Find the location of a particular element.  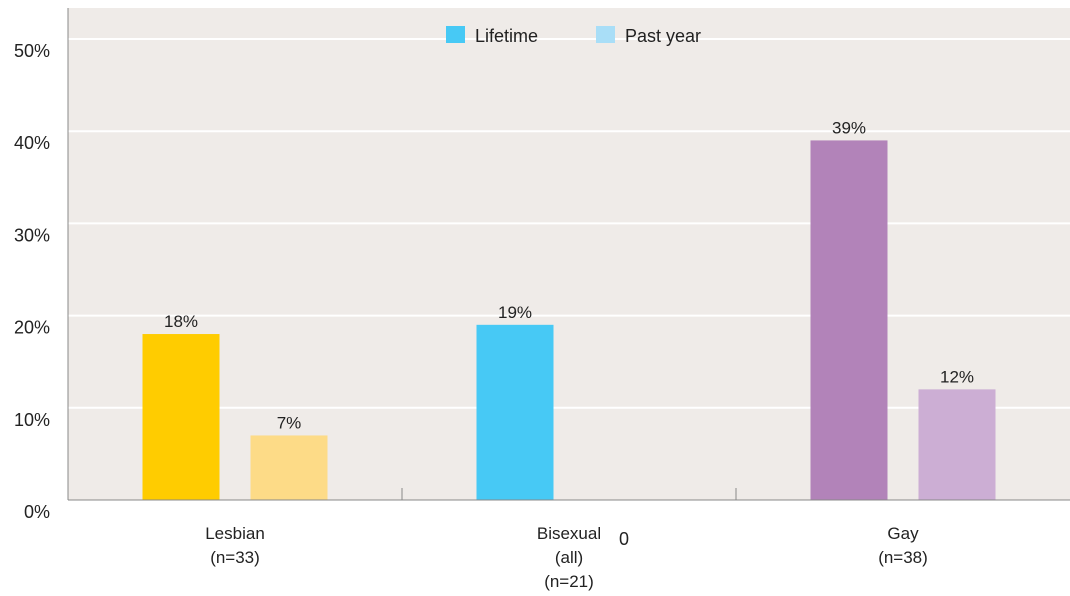

y-tick-label: 0% is located at coordinates (37, 512).